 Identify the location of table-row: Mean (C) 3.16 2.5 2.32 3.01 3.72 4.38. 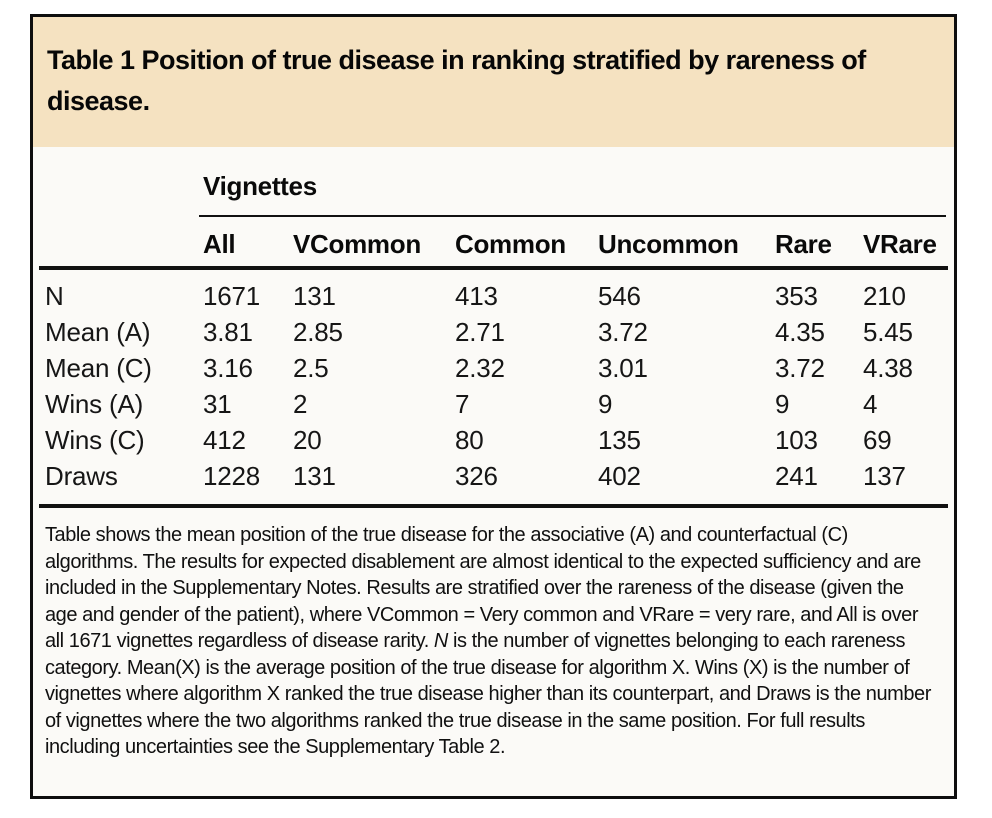
(495, 368).